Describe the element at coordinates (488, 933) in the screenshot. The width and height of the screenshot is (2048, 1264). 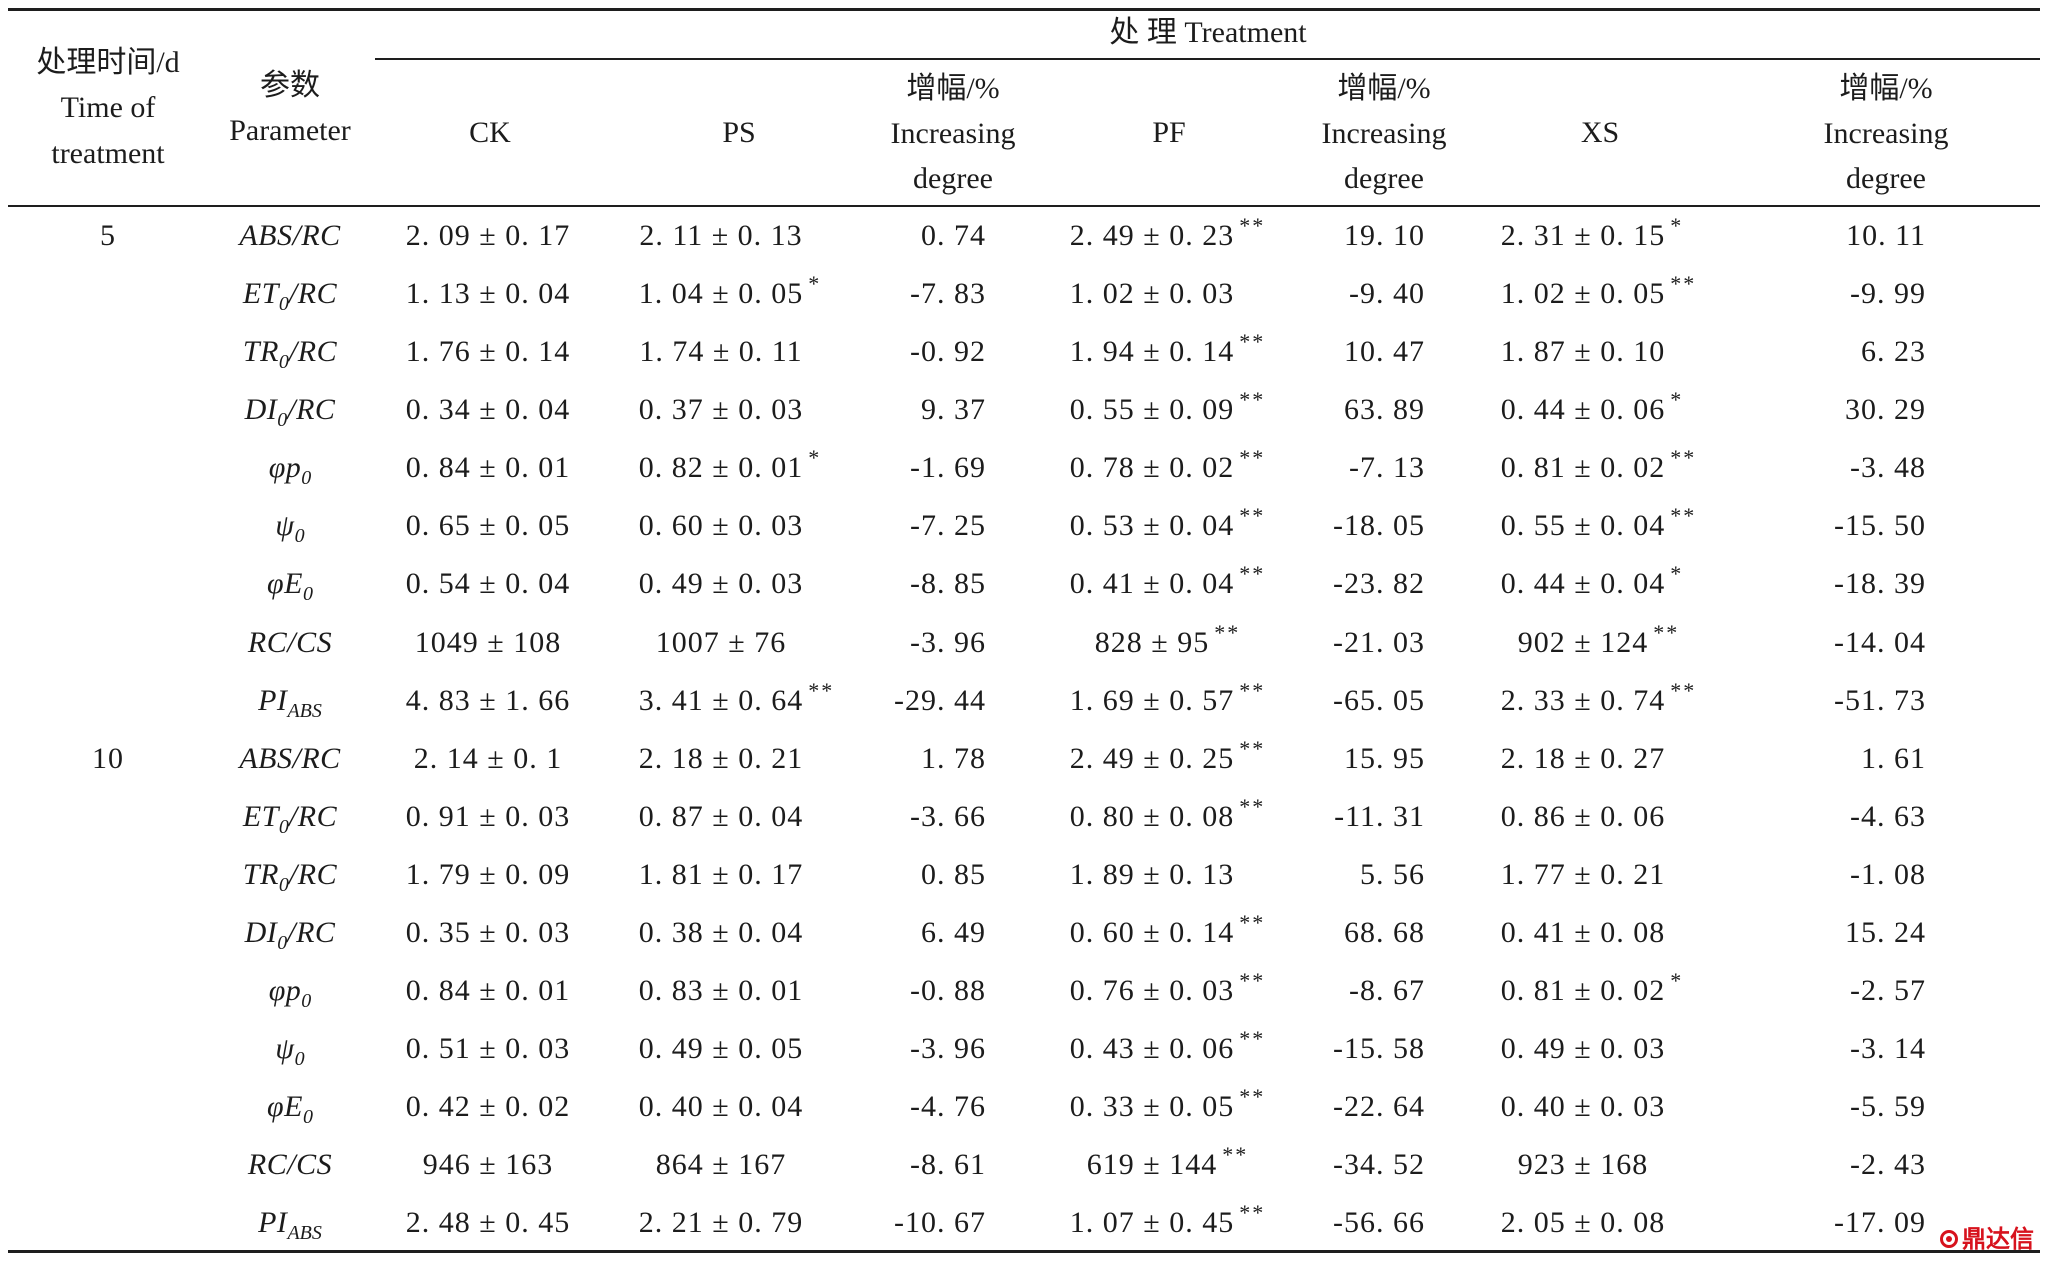
I see `ck-cell: 0. 35 ± 0. 03` at that location.